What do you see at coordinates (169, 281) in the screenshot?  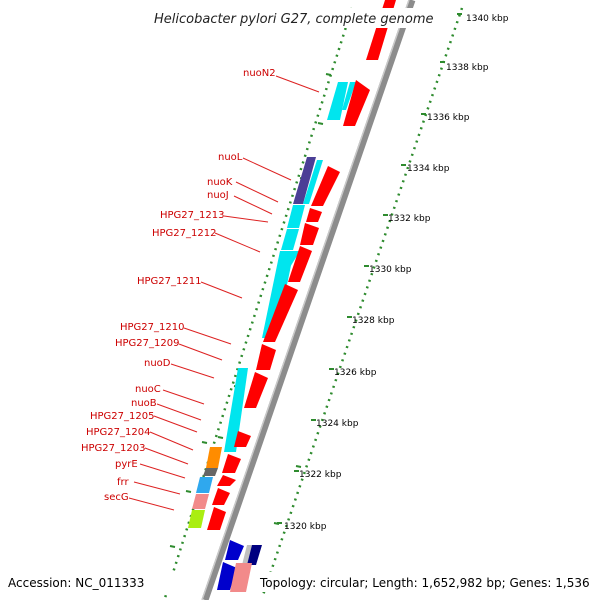 I see `gene-label-HPG27_1211: HPG27_1211` at bounding box center [169, 281].